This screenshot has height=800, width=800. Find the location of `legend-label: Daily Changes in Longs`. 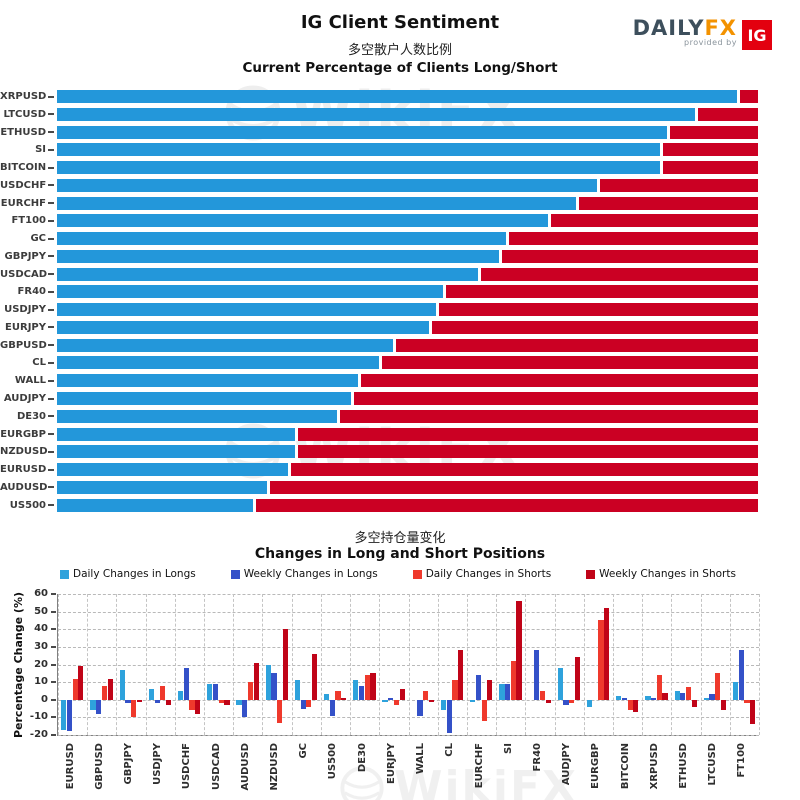

legend-label: Daily Changes in Longs is located at coordinates (134, 574).